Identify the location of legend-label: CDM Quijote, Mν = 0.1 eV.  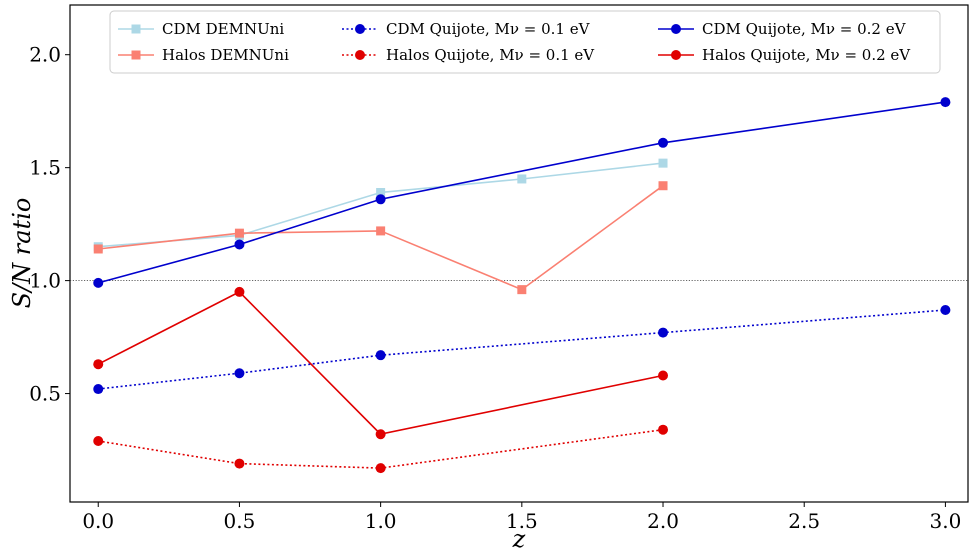
(488, 29).